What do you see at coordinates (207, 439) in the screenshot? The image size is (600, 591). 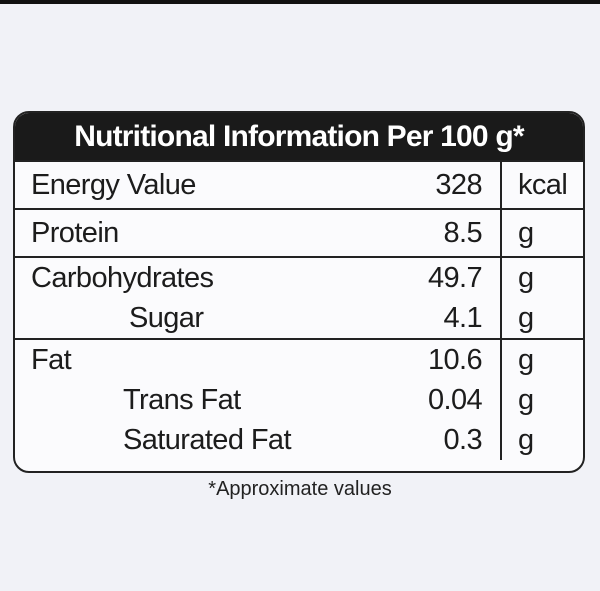 I see `nutrient-name: Saturated Fat` at bounding box center [207, 439].